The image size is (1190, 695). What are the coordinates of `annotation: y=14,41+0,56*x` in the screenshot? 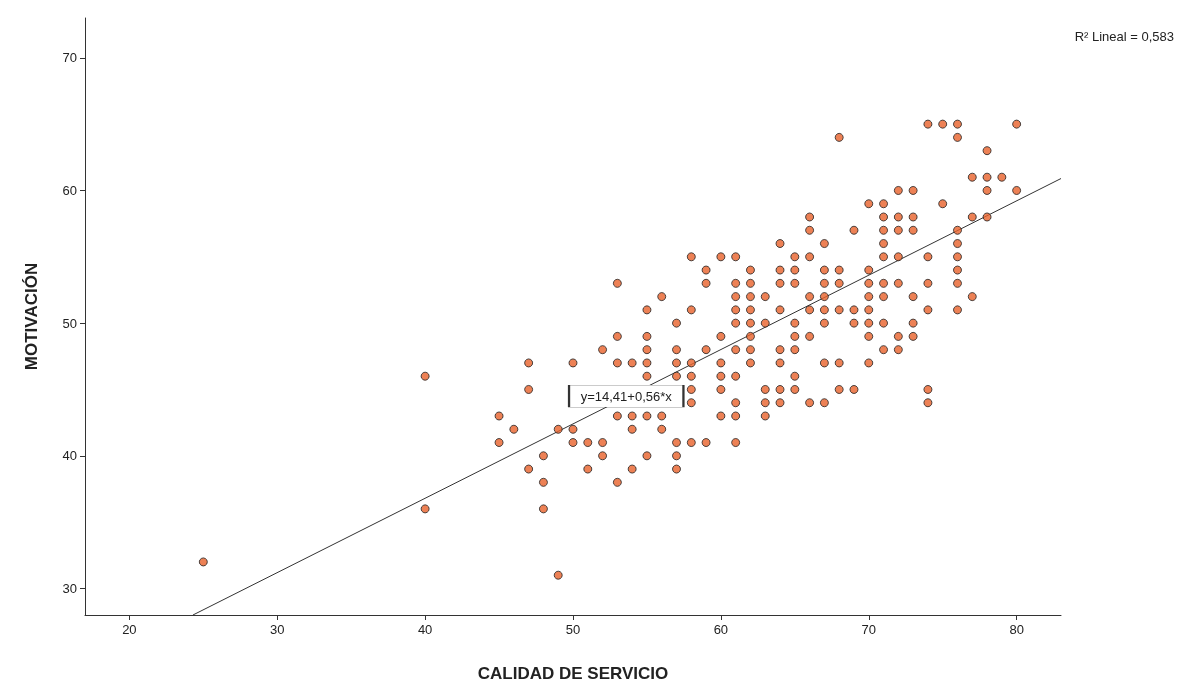 It's located at (626, 396).